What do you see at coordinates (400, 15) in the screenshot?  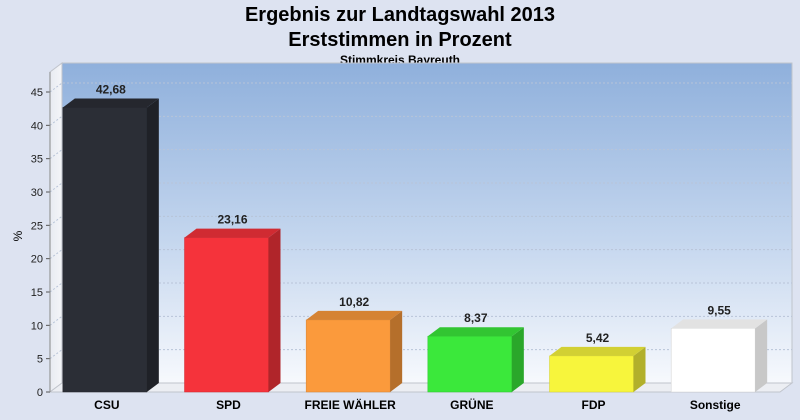 I see `chart-title: Ergebnis zur Landtagswahl 2013` at bounding box center [400, 15].